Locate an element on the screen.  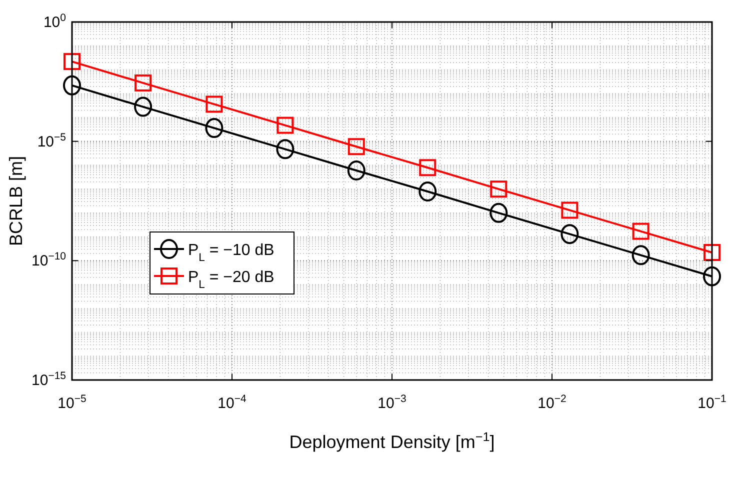
y-tick-label: 10$^{−15}$ is located at coordinates (49, 379).